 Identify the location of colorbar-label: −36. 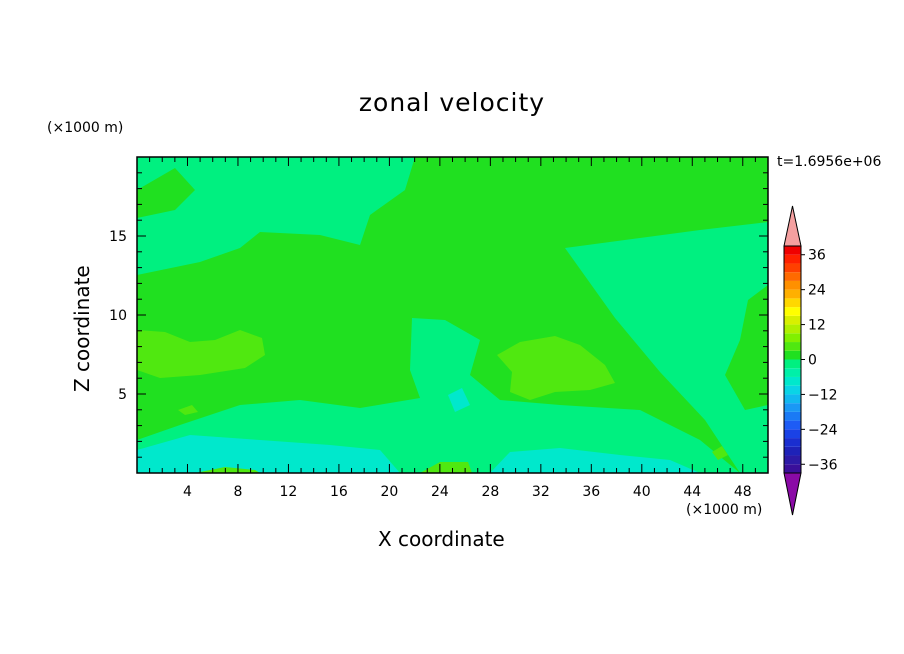
(823, 465).